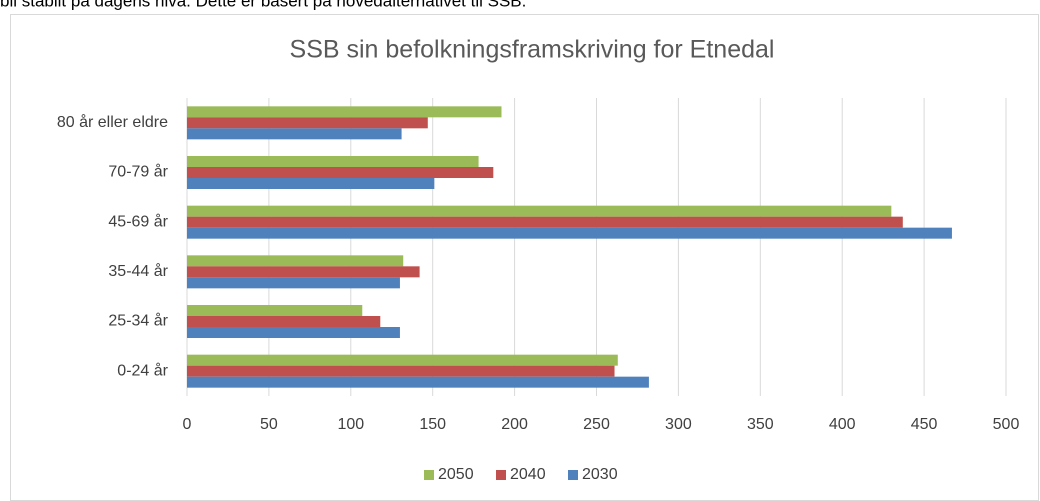 This screenshot has height=501, width=1040. I want to click on x-tick-label: 50, so click(269, 424).